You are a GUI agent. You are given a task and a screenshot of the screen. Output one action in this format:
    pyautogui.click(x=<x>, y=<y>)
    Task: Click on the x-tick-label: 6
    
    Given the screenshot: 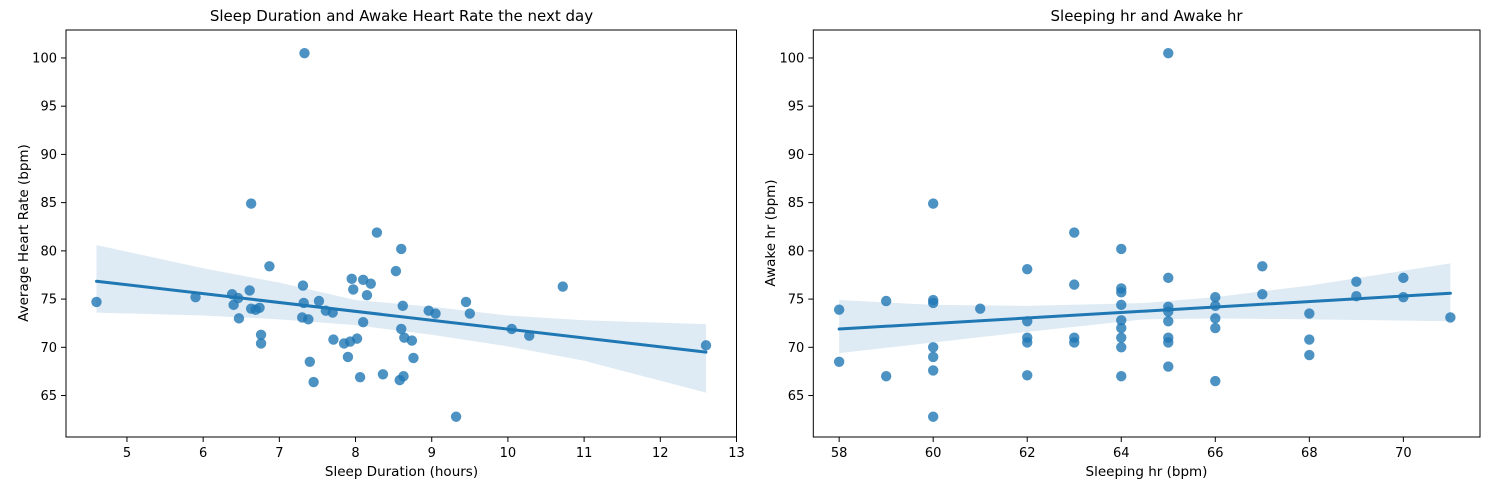 What is the action you would take?
    pyautogui.click(x=203, y=453)
    